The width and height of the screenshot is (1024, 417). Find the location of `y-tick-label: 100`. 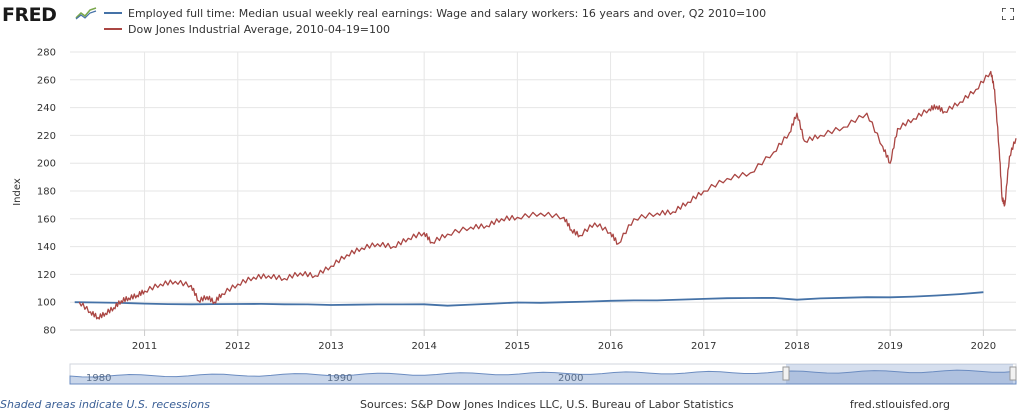

y-tick-label: 100 is located at coordinates (46, 303).